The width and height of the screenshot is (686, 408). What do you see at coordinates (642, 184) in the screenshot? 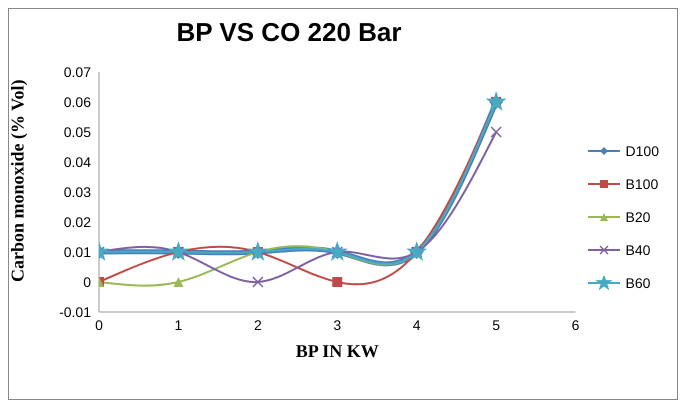
I see `legend-label: B100` at bounding box center [642, 184].